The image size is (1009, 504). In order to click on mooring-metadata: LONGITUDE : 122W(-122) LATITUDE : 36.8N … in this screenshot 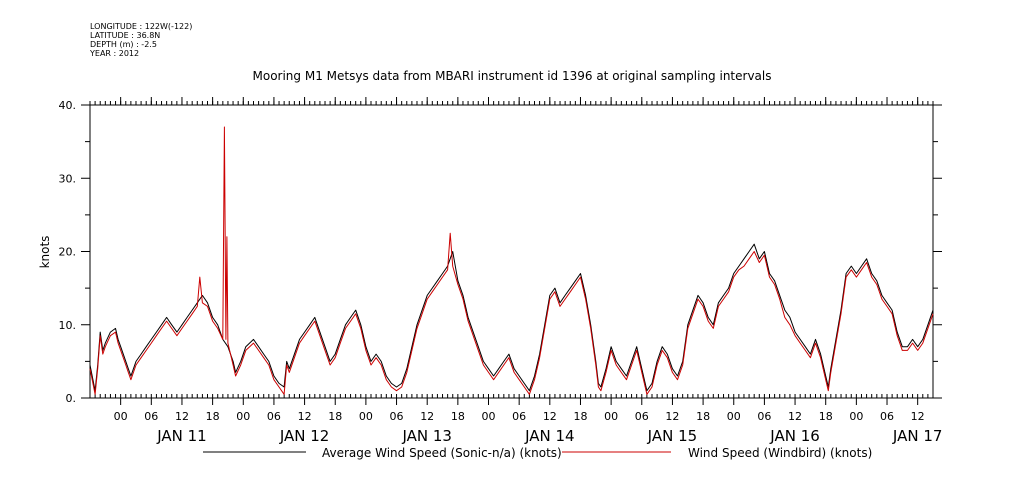, I will do `click(141, 40)`.